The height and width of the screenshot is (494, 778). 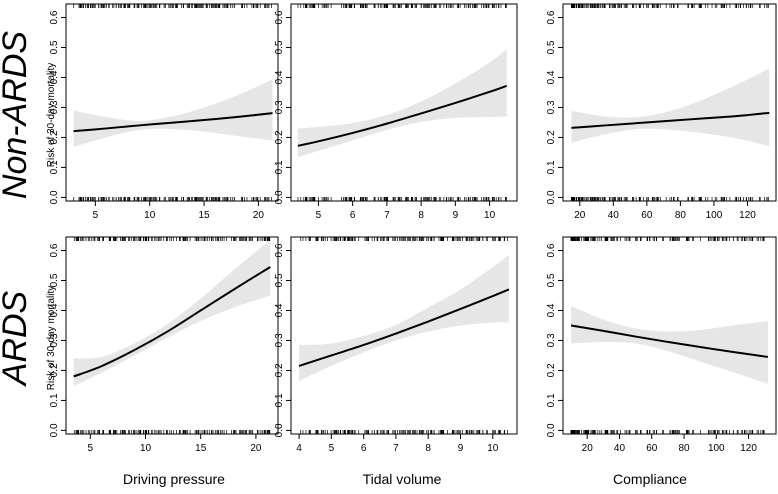 What do you see at coordinates (174, 479) in the screenshot?
I see `x-axis-label-driving-pressure: Driving pressure` at bounding box center [174, 479].